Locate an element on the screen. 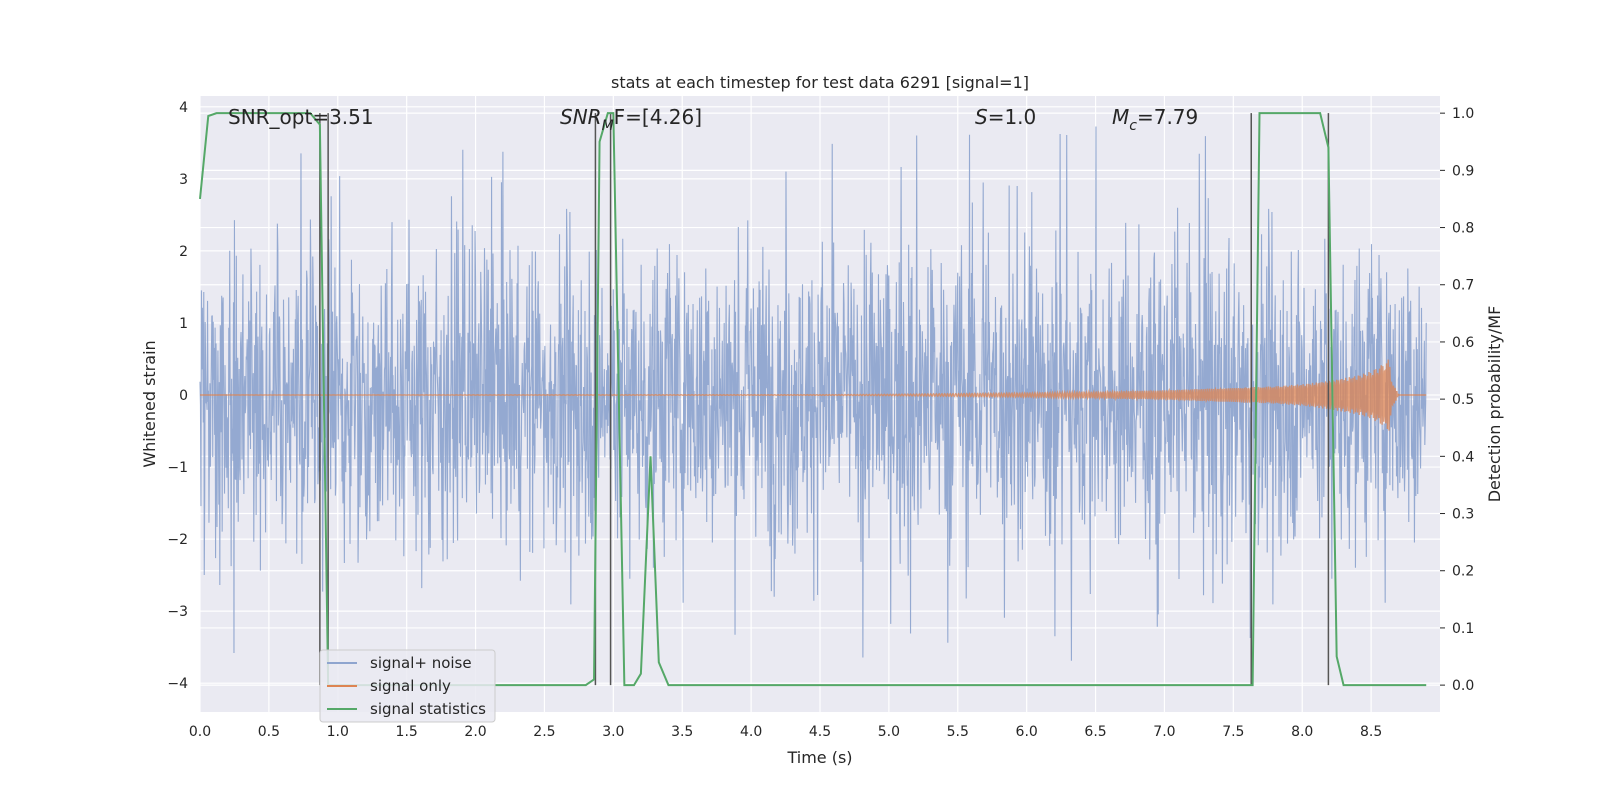 Image resolution: width=1600 pixels, height=804 pixels. x-tick-label: 3.0 is located at coordinates (613, 732).